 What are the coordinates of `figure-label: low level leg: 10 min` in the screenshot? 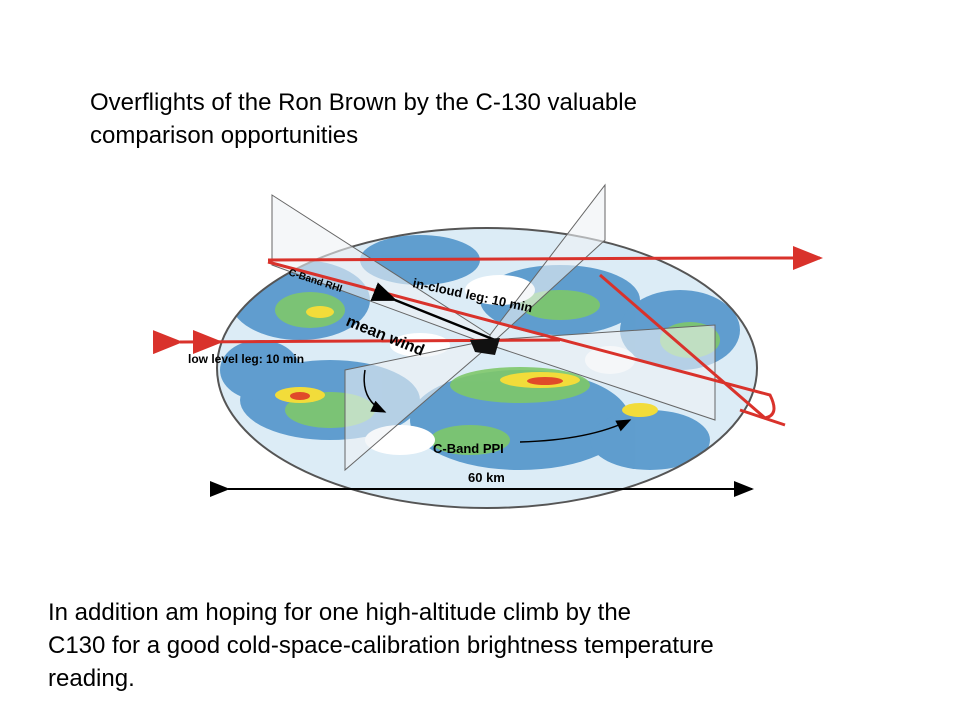 It's located at (246, 359).